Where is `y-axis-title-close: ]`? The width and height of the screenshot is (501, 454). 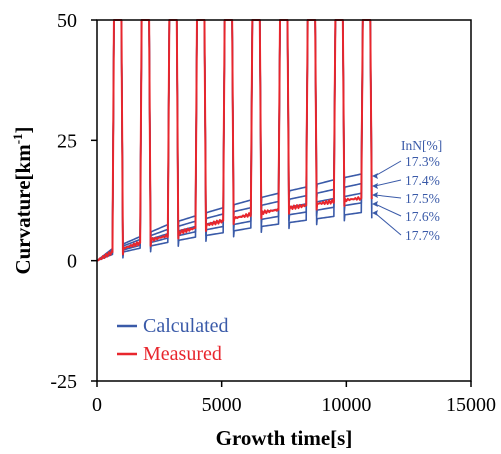
y-axis-title-close: ] is located at coordinates (23, 129).